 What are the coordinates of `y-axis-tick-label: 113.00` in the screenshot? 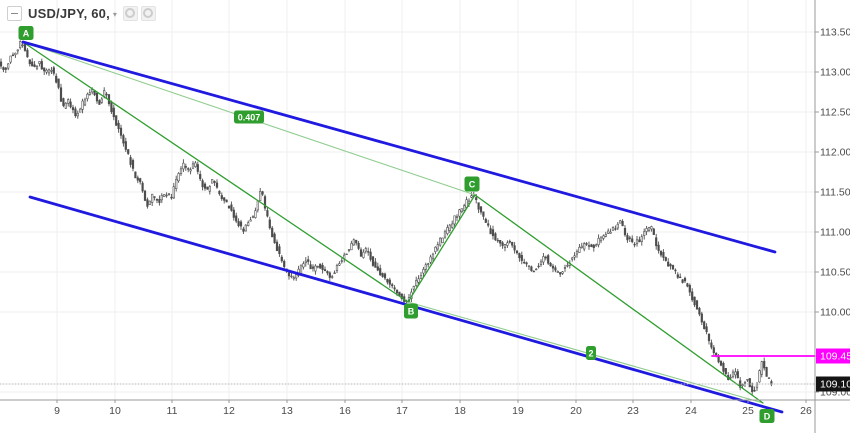 It's located at (835, 73).